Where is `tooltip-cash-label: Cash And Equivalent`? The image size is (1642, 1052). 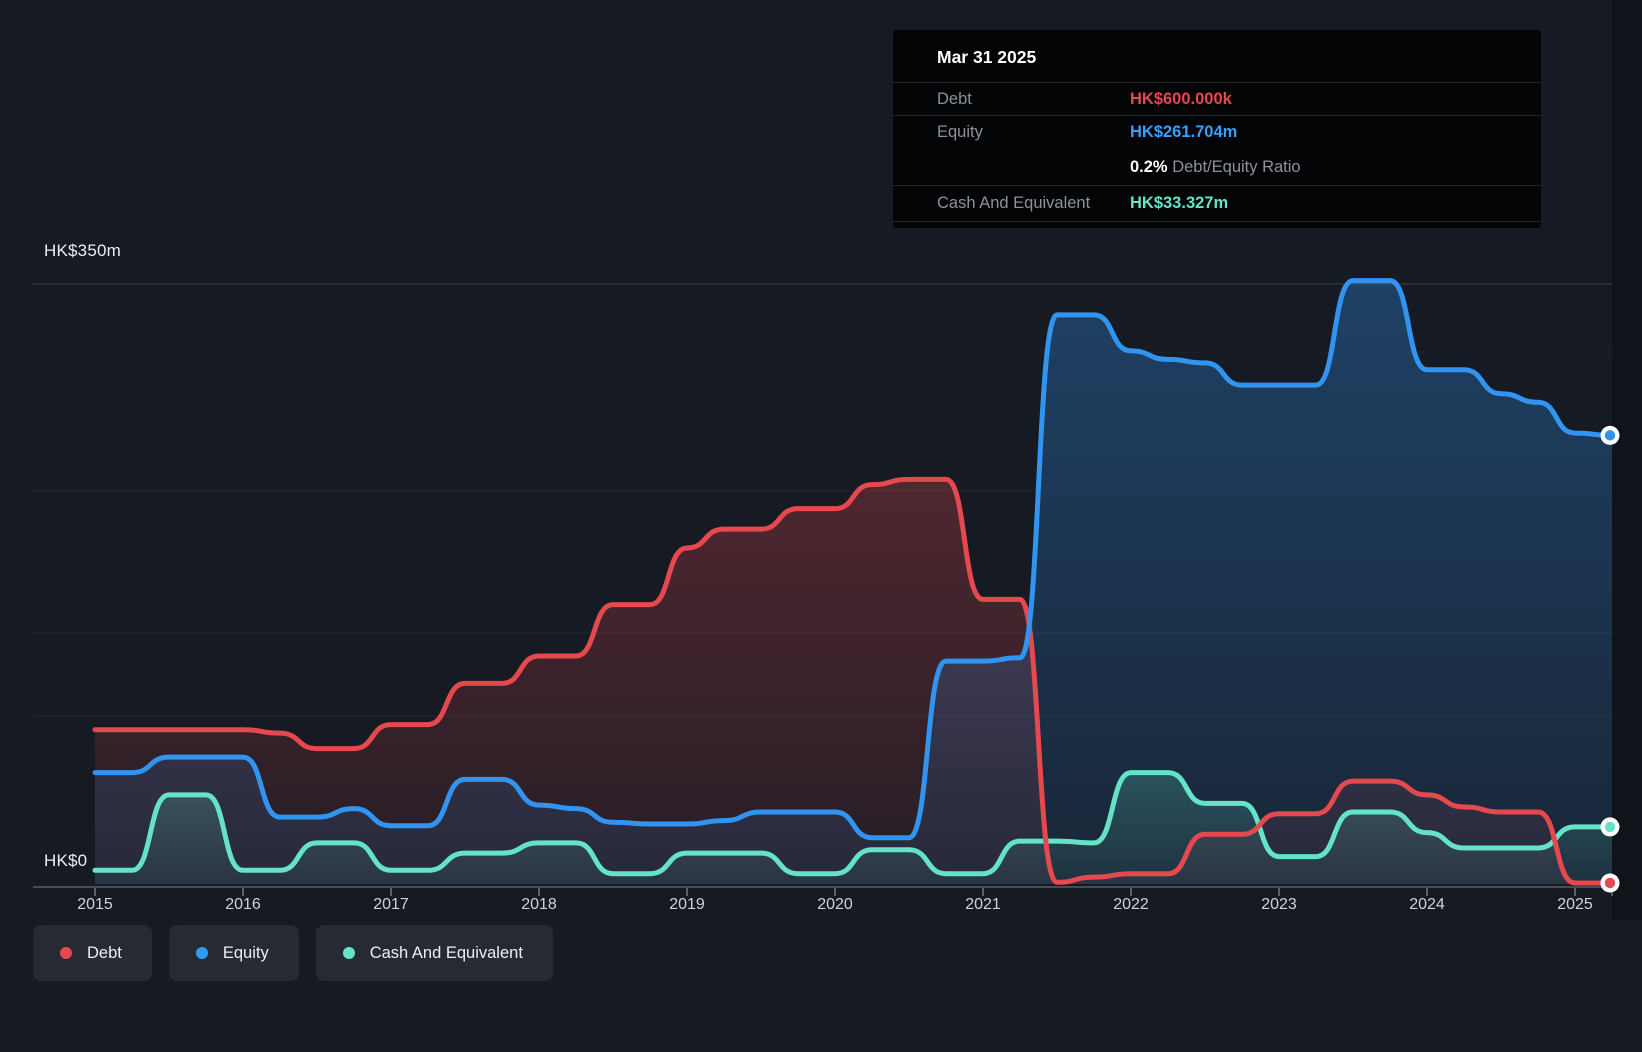
tooltip-cash-label: Cash And Equivalent is located at coordinates (1014, 203).